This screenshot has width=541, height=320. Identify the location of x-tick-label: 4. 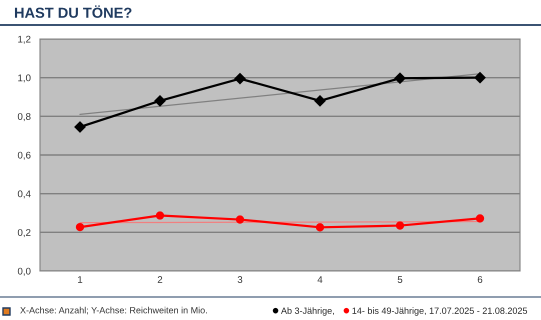
(320, 279).